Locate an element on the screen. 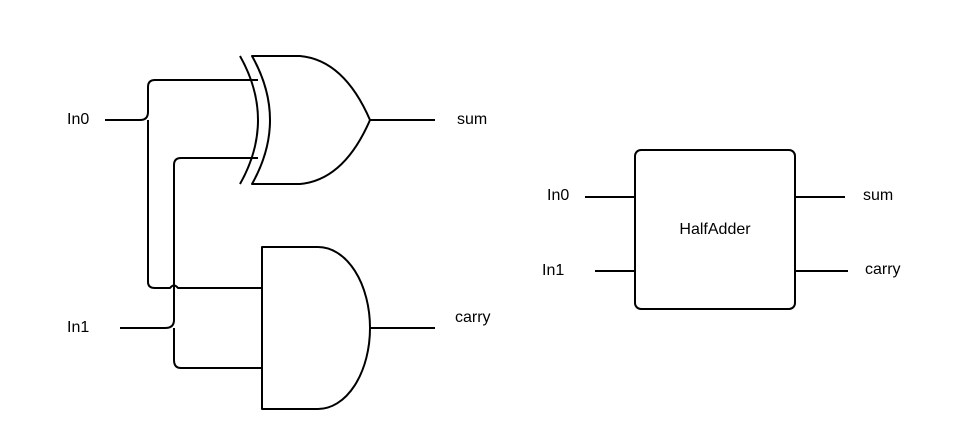 The height and width of the screenshot is (448, 965). and-gate-body is located at coordinates (316, 328).